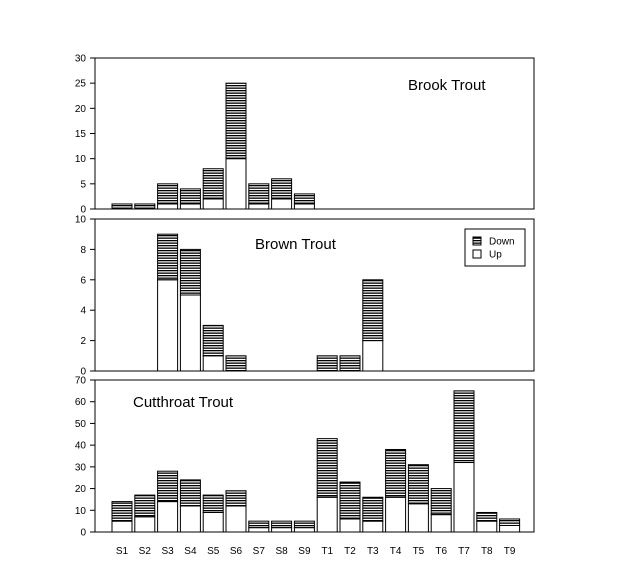 The height and width of the screenshot is (585, 630). I want to click on bar-down-t3, so click(373, 509).